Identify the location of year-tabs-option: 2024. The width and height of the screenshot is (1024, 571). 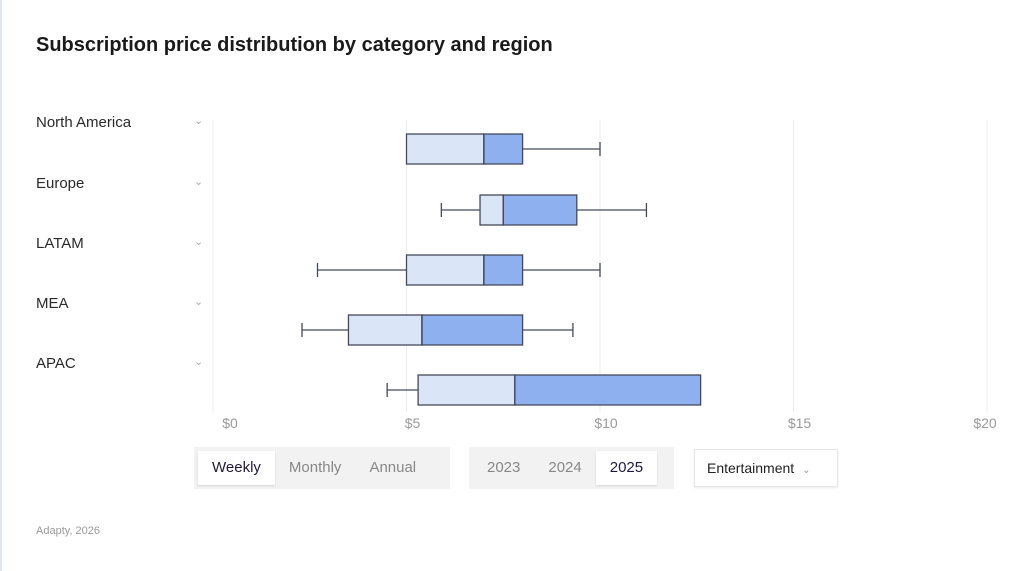
(565, 467).